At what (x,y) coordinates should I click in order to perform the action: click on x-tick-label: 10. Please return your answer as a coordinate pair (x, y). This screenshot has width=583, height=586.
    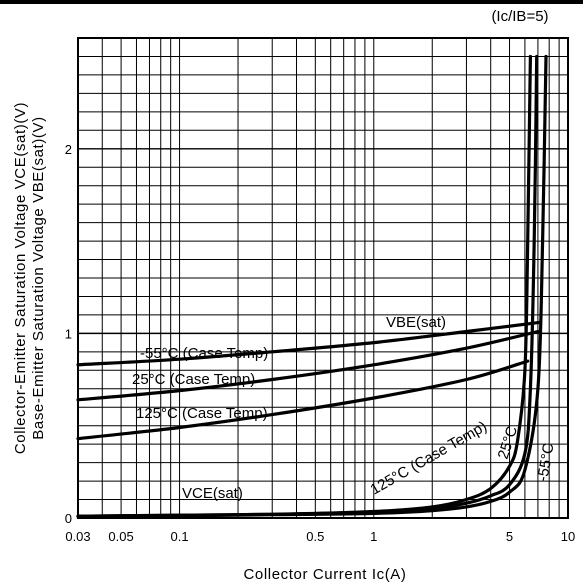
    Looking at the image, I should click on (568, 536).